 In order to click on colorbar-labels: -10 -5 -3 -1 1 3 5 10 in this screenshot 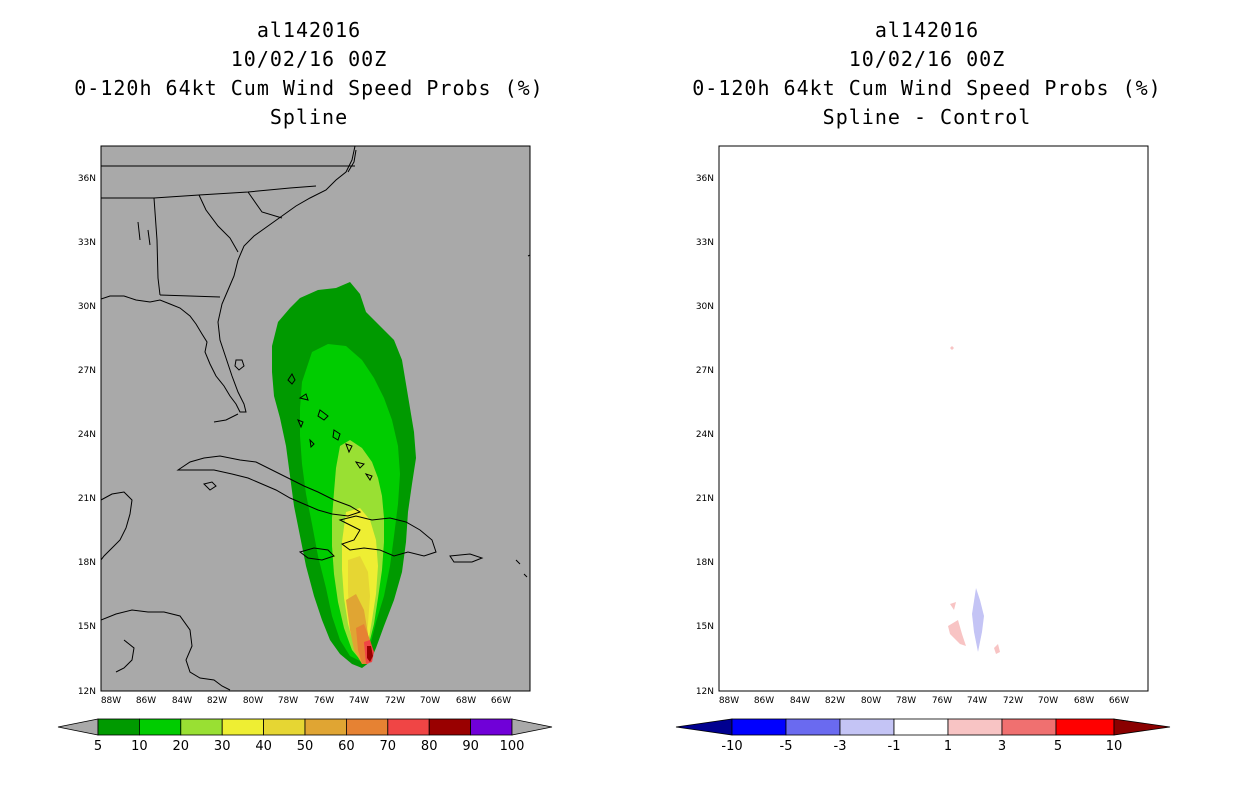, I will do `click(921, 746)`.